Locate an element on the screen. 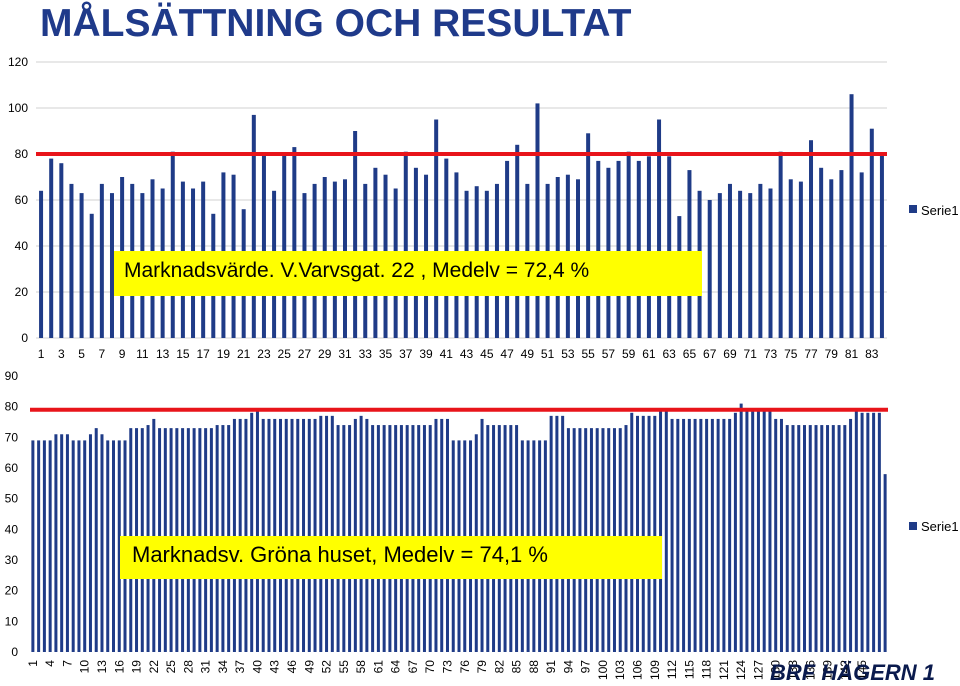 This screenshot has width=960, height=686. chart1-x-tick-label: 15 is located at coordinates (183, 354).